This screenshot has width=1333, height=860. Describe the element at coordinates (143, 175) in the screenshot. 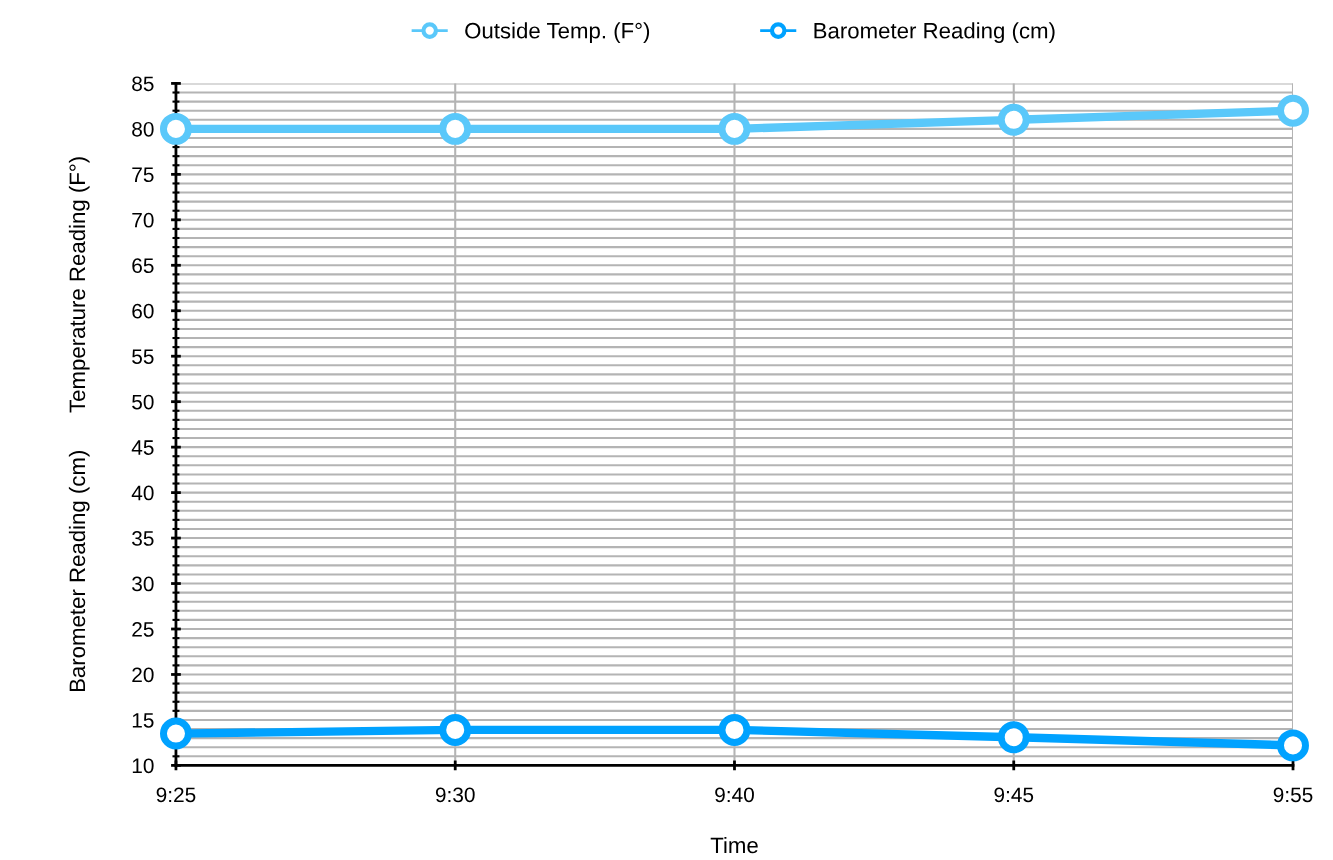

I see `y-tick-label: 75` at that location.